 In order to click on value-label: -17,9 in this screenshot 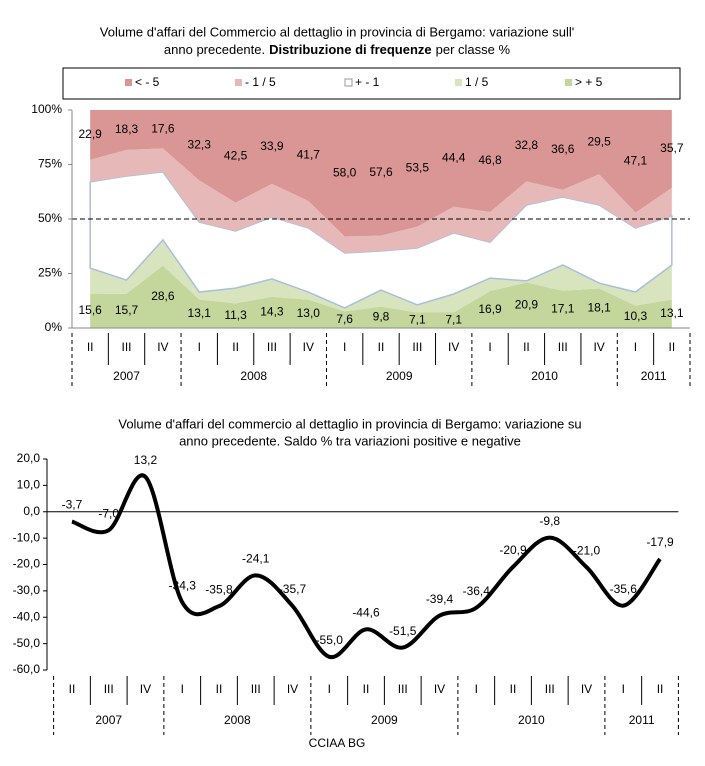, I will do `click(660, 542)`.